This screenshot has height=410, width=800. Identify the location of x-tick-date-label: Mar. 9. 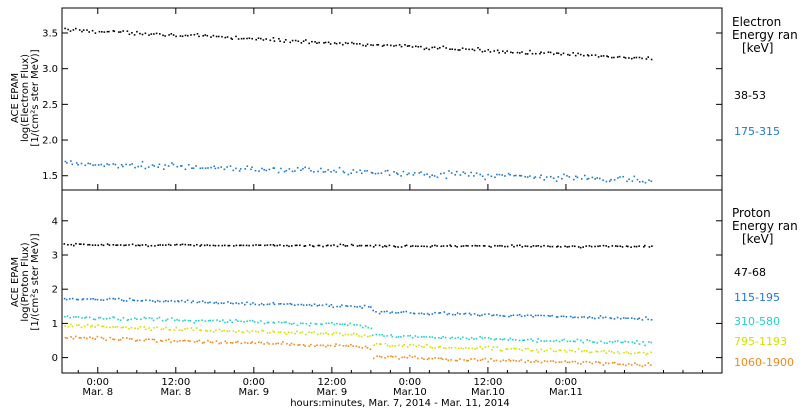
(253, 392).